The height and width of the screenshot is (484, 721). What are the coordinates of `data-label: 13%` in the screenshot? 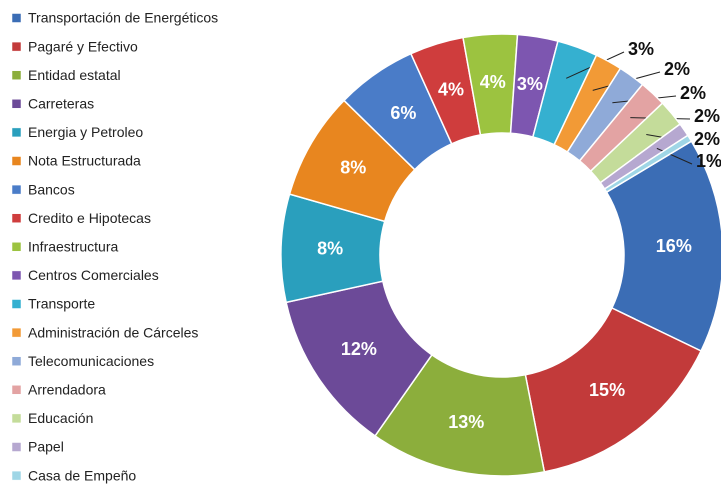 It's located at (466, 422).